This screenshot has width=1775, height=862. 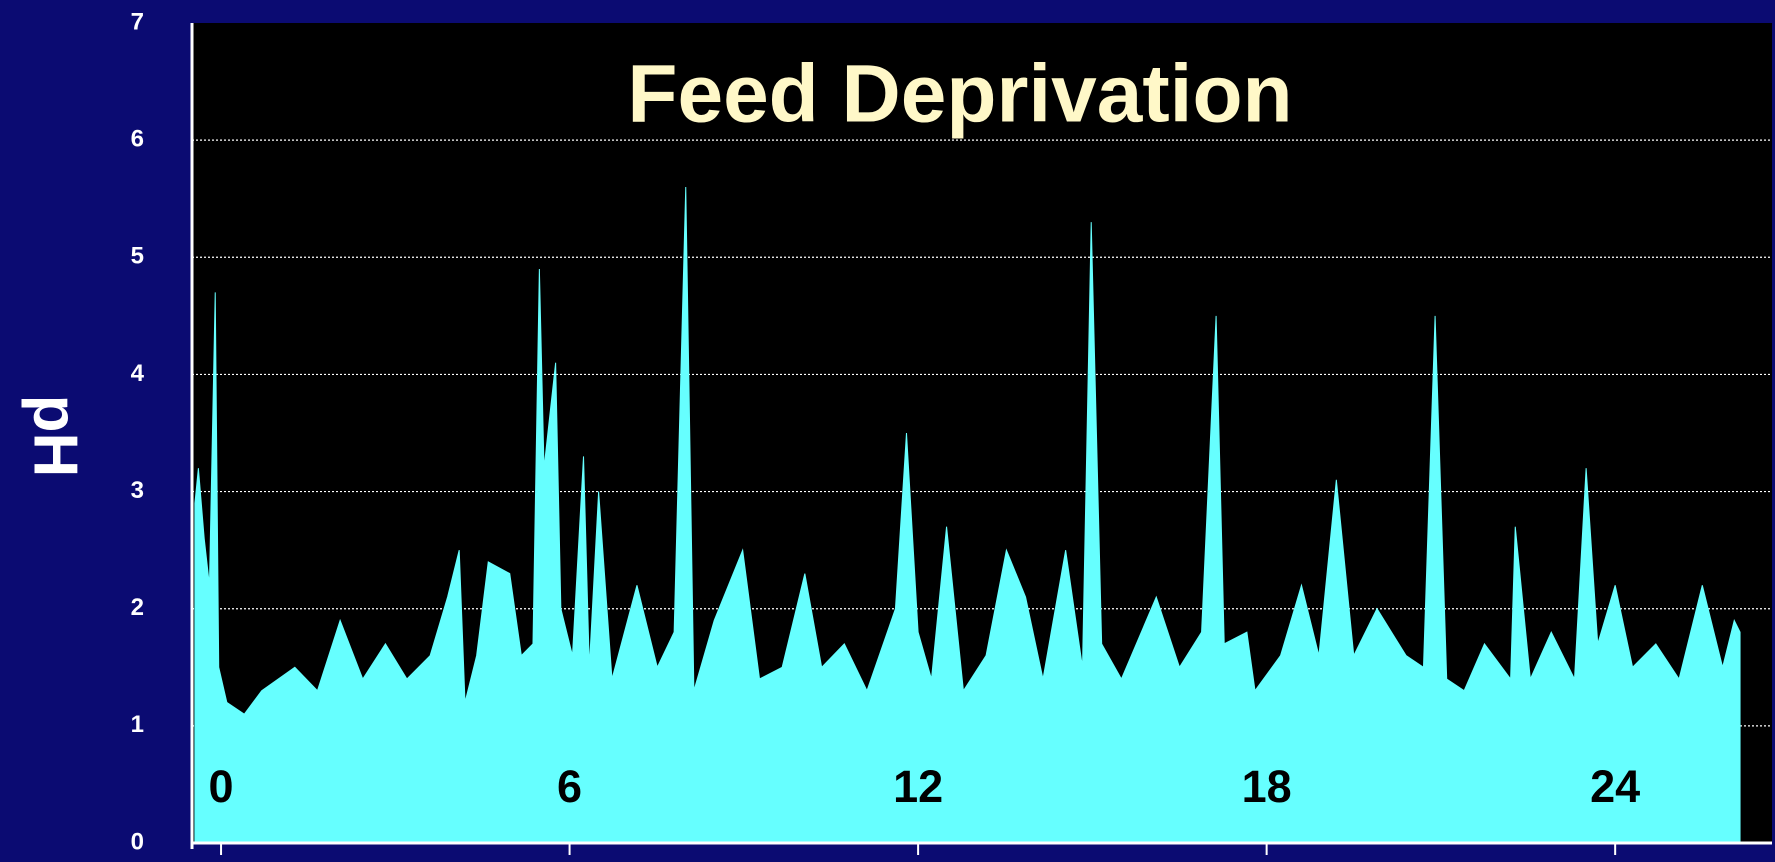 What do you see at coordinates (55, 436) in the screenshot?
I see `y-axis-label: pH` at bounding box center [55, 436].